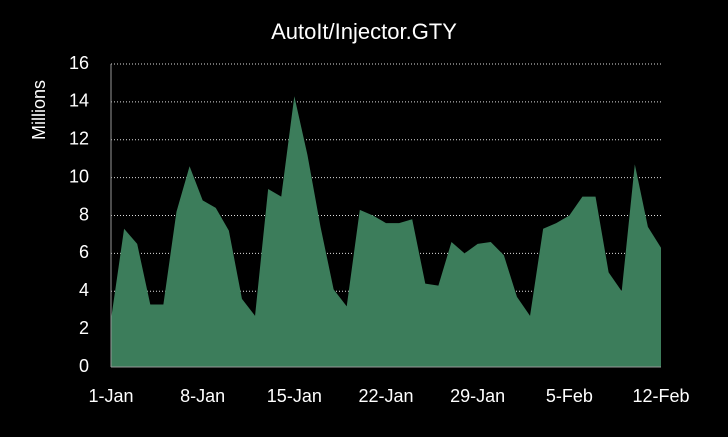  Describe the element at coordinates (79, 139) in the screenshot. I see `y-tick-label: 12` at that location.